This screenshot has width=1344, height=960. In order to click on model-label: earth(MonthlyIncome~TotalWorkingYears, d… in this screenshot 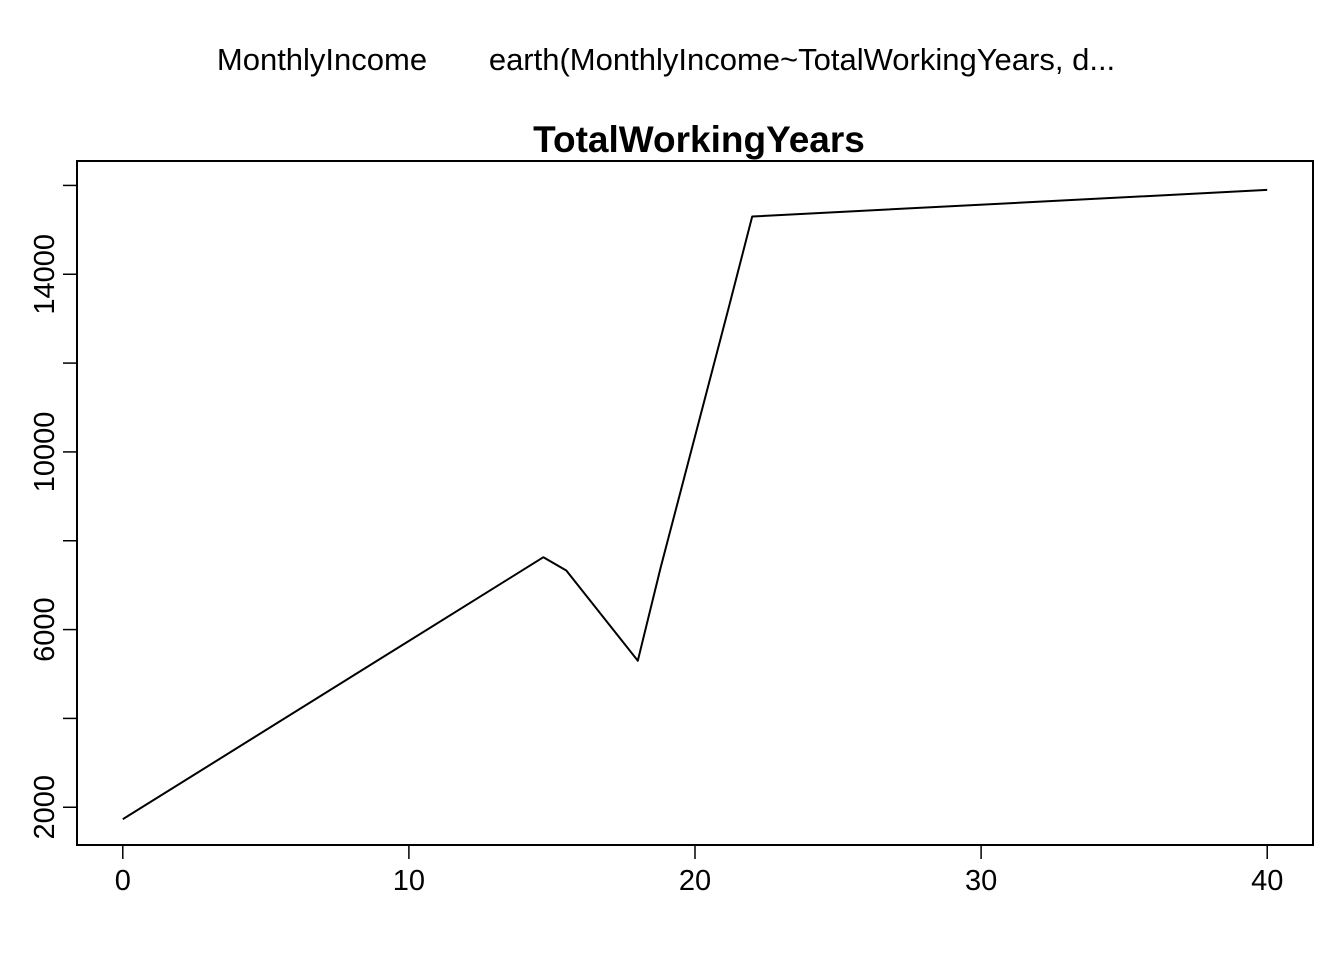, I will do `click(802, 59)`.